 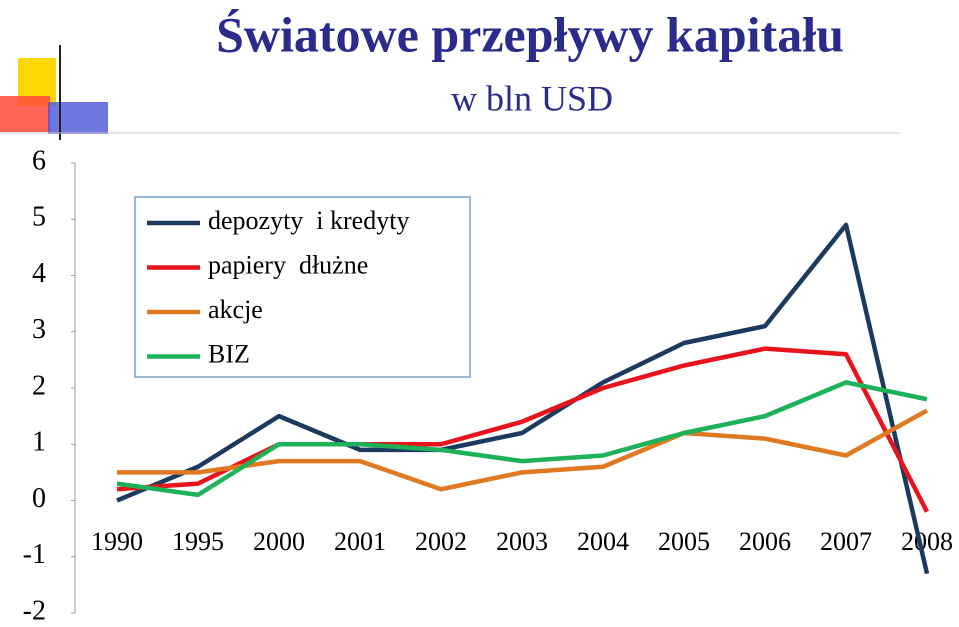 I want to click on y-tick-label: 0, so click(x=39, y=498).